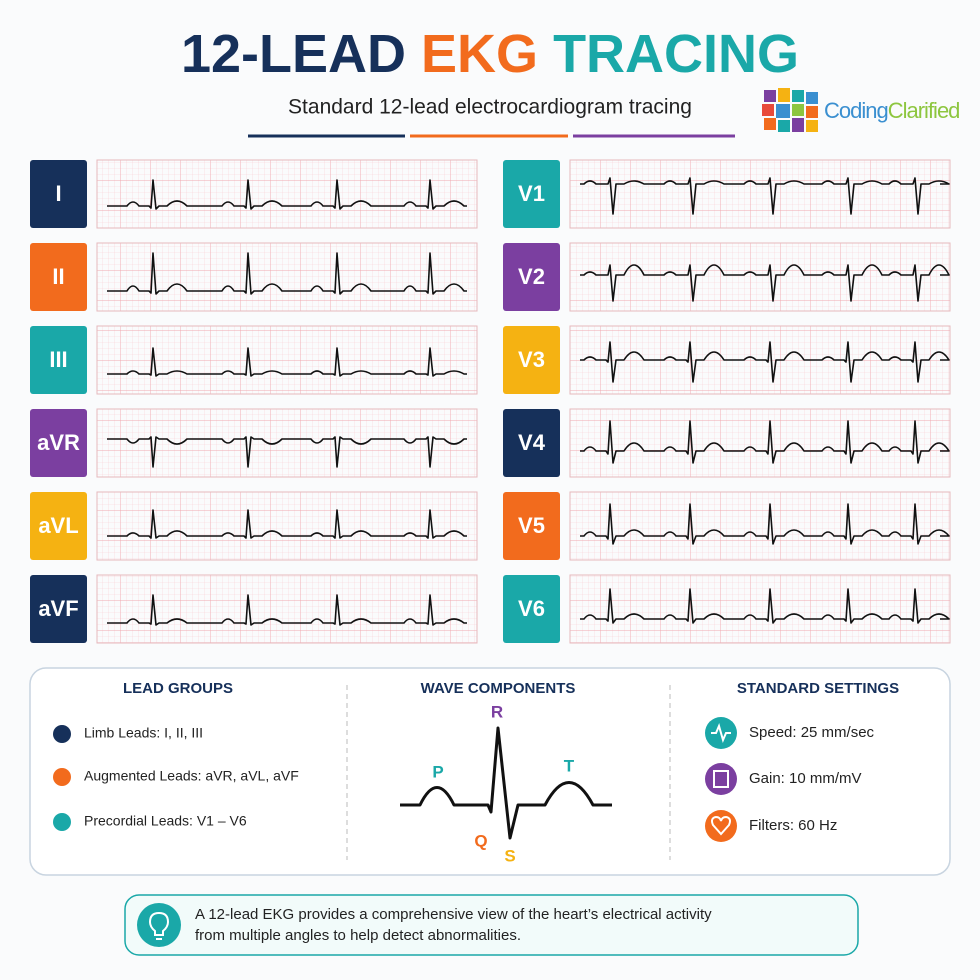 The width and height of the screenshot is (980, 980). I want to click on logo-text: CodingClarified, so click(891, 110).